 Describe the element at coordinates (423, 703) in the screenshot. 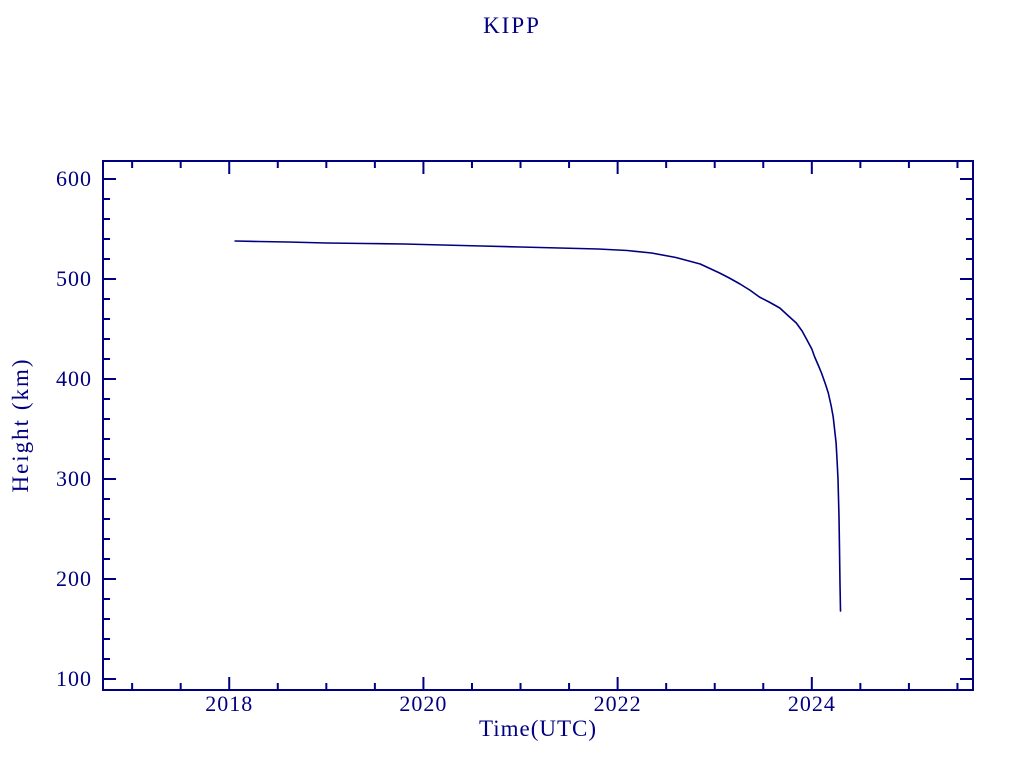

I see `x-tick-label: 2020` at that location.